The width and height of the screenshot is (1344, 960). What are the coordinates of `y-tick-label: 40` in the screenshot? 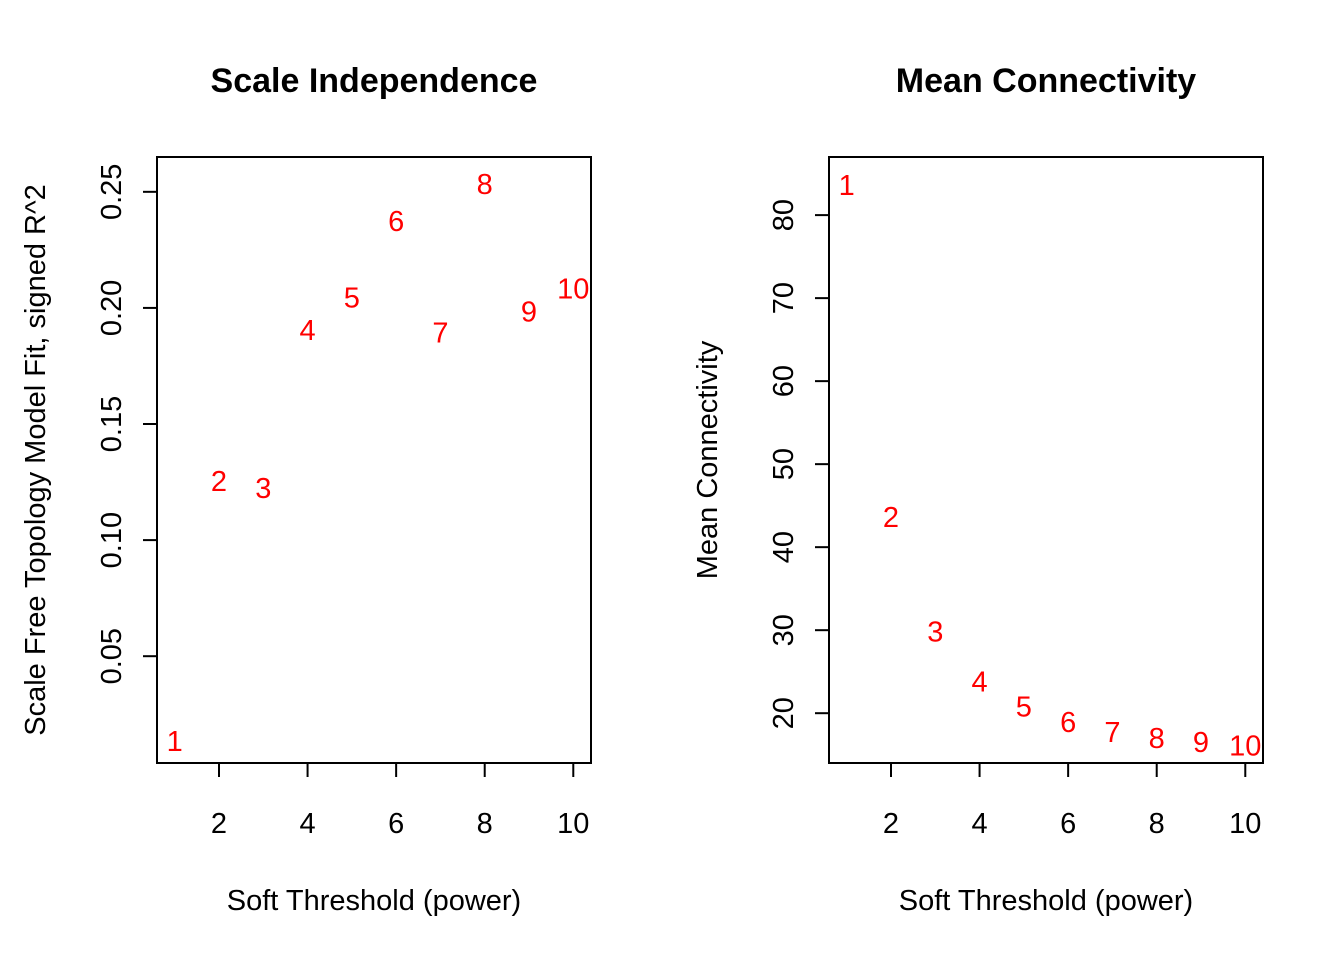 It's located at (784, 547).